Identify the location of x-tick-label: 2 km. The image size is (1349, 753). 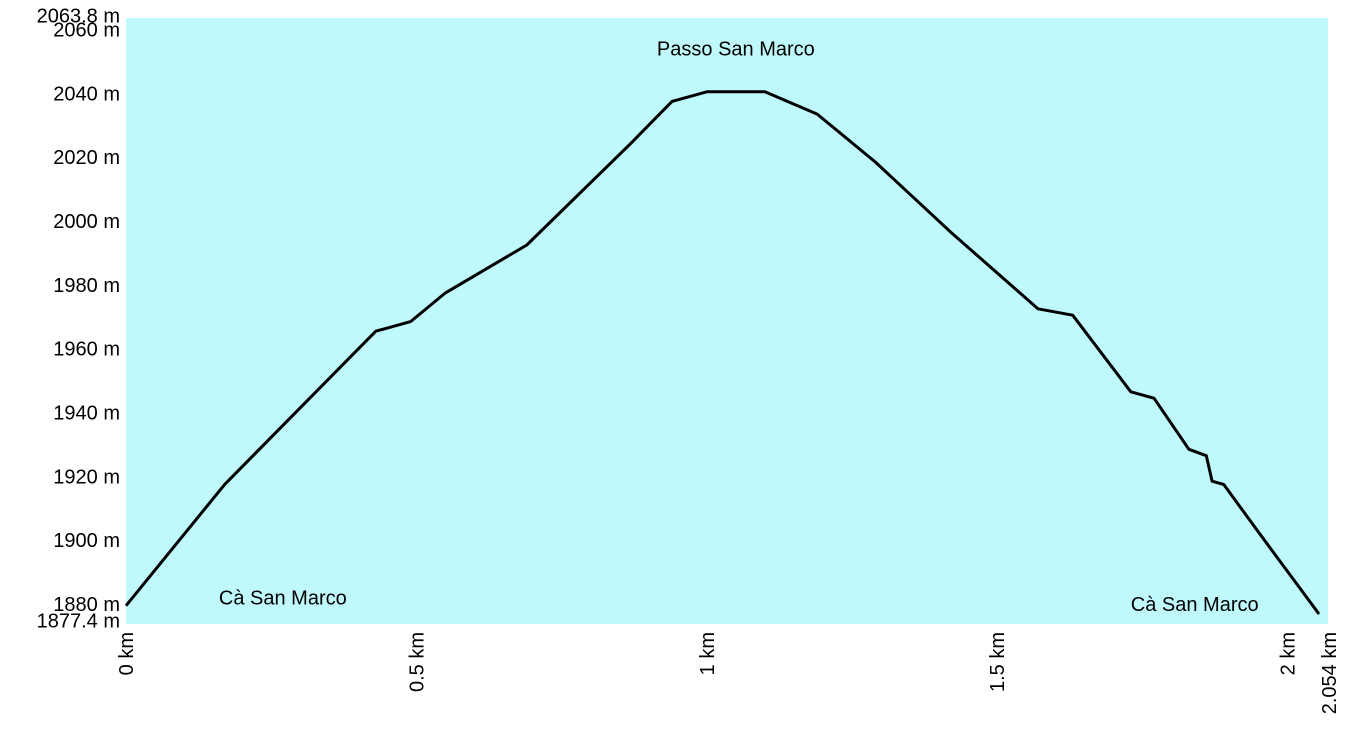
(1289, 653).